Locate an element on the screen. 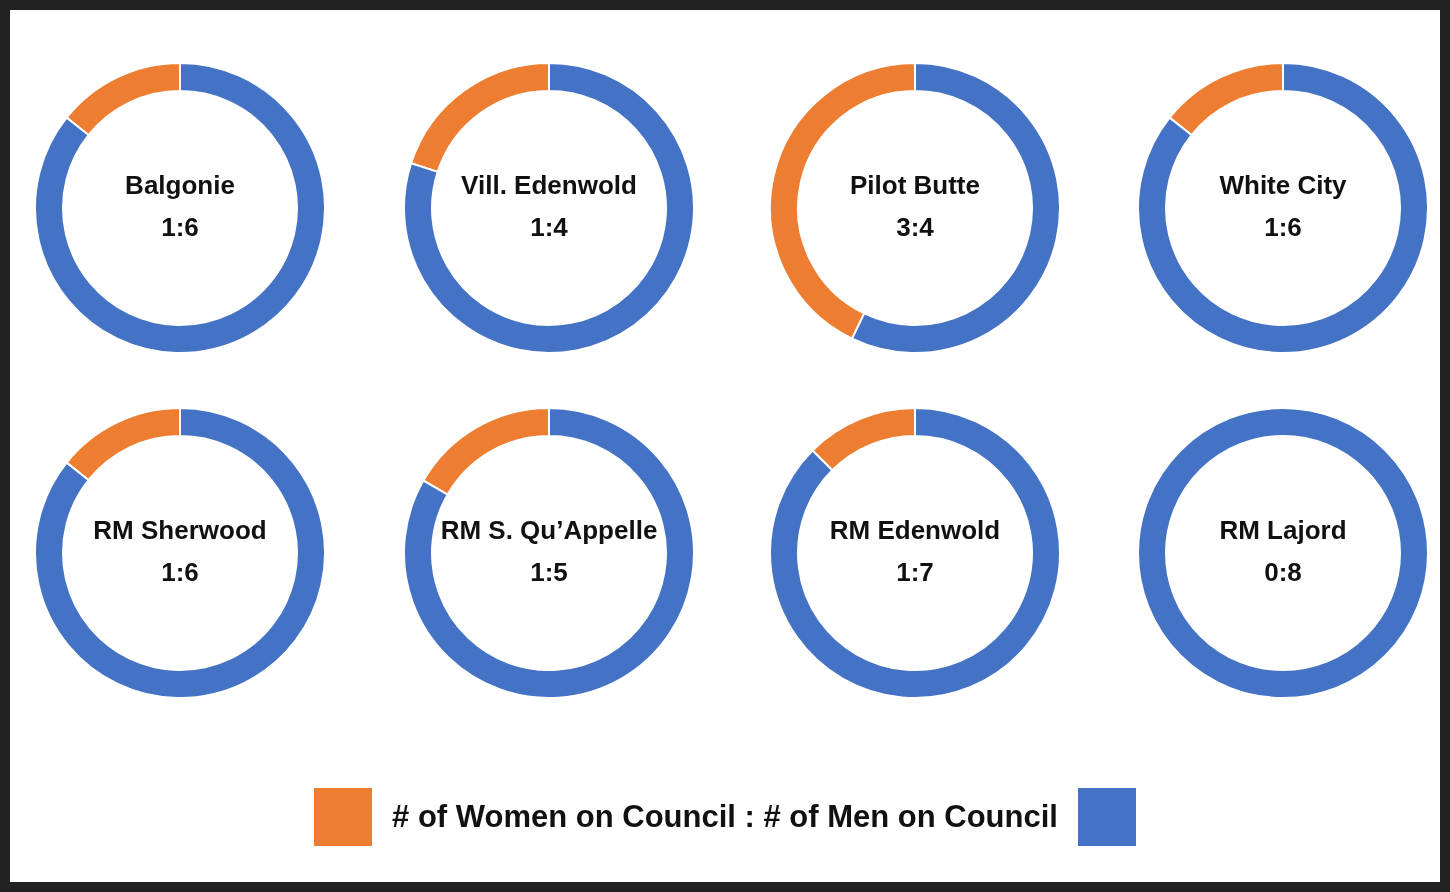 This screenshot has width=1450, height=892. text: Balgonie is located at coordinates (180, 185).